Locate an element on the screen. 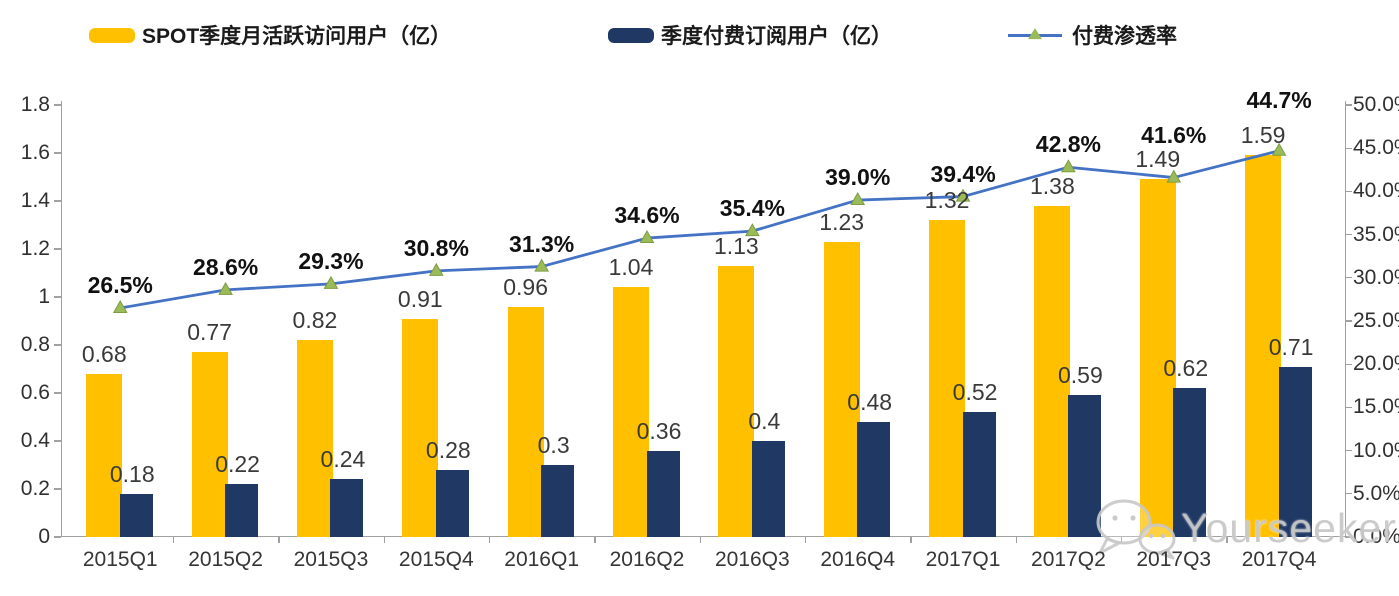 Image resolution: width=1399 pixels, height=596 pixels. right-axis-label-10.0%: 10.0% is located at coordinates (1376, 450).